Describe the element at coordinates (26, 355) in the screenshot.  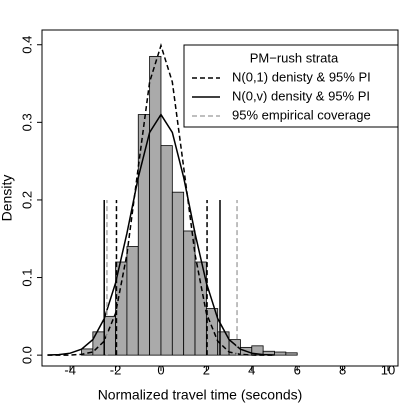
I see `y-tick-label: 0.0` at that location.